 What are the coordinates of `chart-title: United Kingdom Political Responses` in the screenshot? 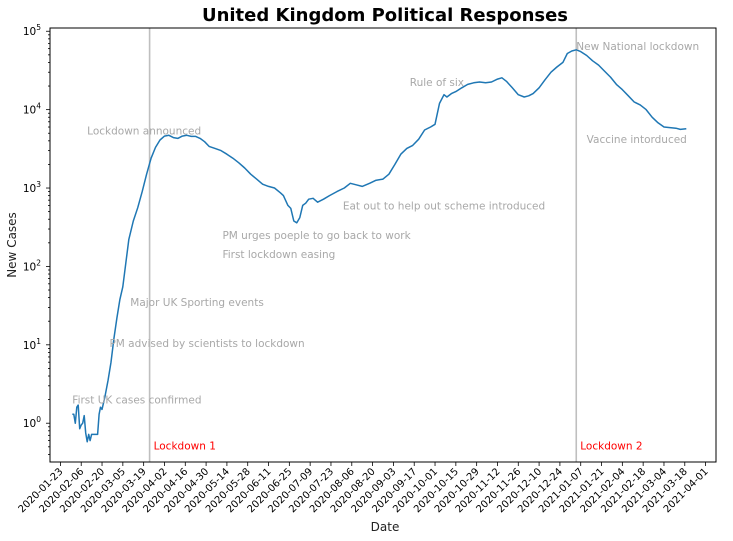 It's located at (385, 15).